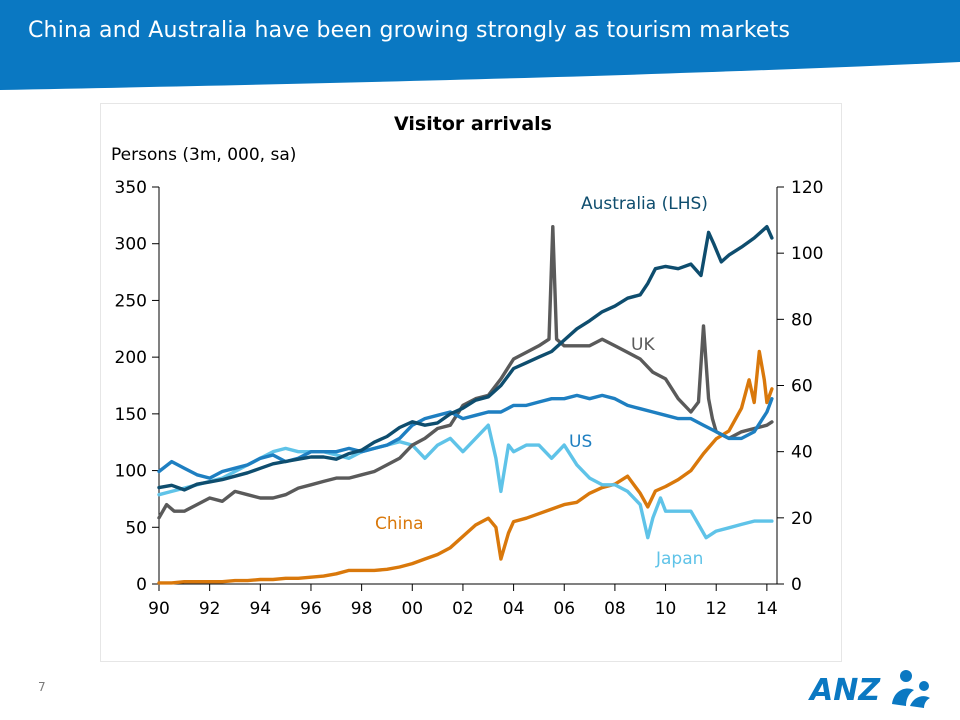  What do you see at coordinates (203, 155) in the screenshot?
I see `y-axis-label-left: Persons (3m, 000, sa)` at bounding box center [203, 155].